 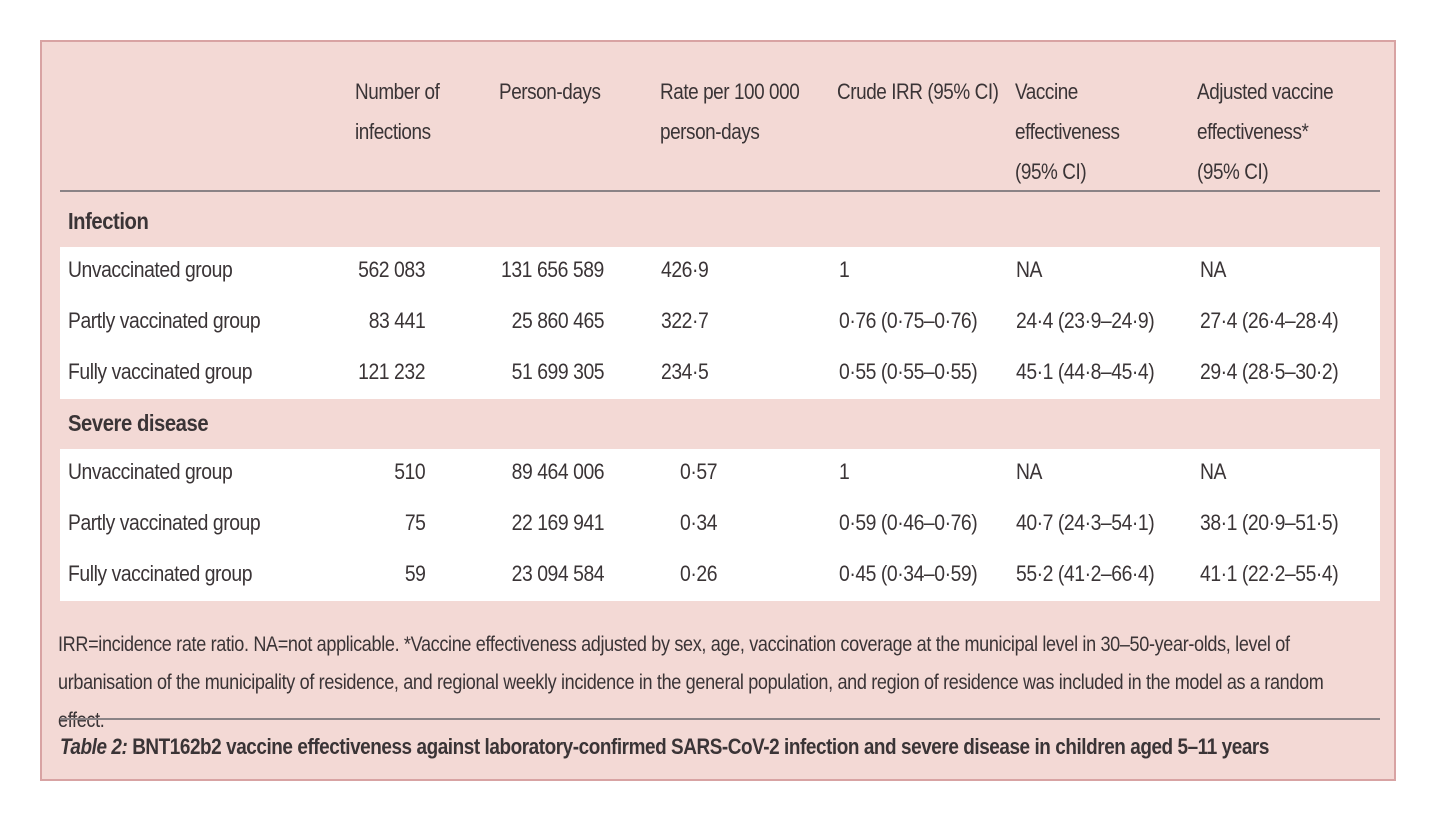 What do you see at coordinates (908, 573) in the screenshot?
I see `cell-crude-irr: 0·45 (0·34–0·59)` at bounding box center [908, 573].